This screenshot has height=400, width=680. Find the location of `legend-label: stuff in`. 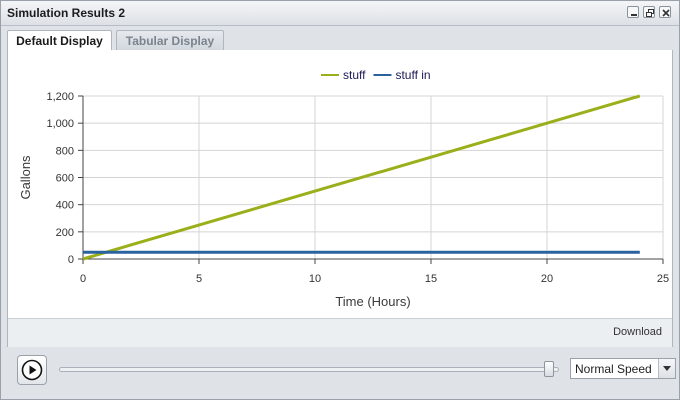

legend-label: stuff in is located at coordinates (412, 75).